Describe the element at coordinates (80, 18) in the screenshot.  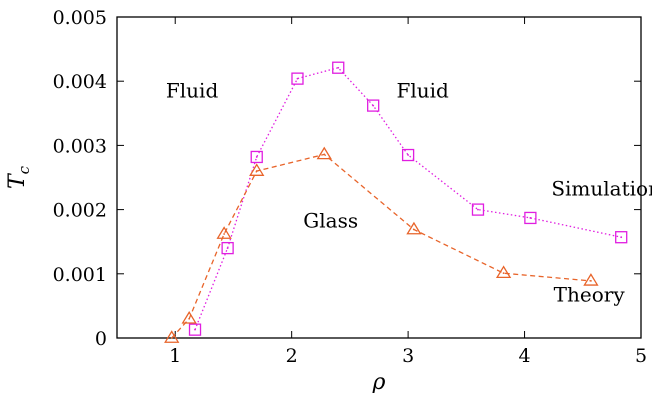
I see `y-tick-label: 0.005` at that location.